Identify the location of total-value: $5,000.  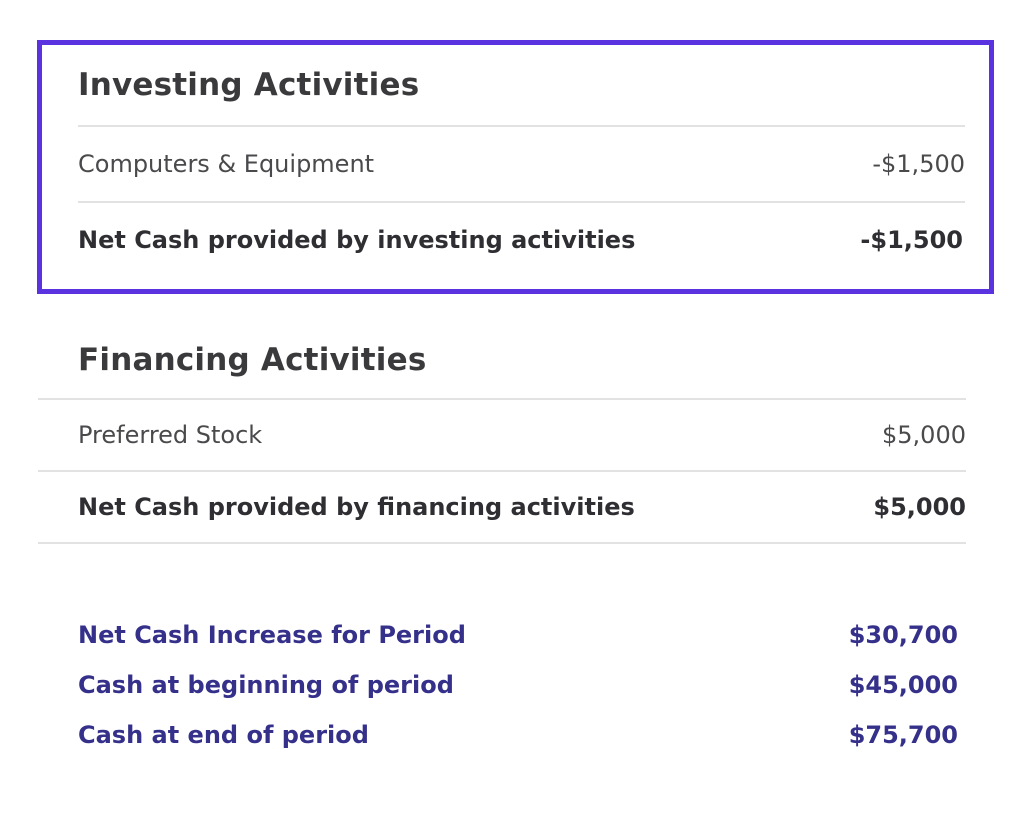
(919, 507).